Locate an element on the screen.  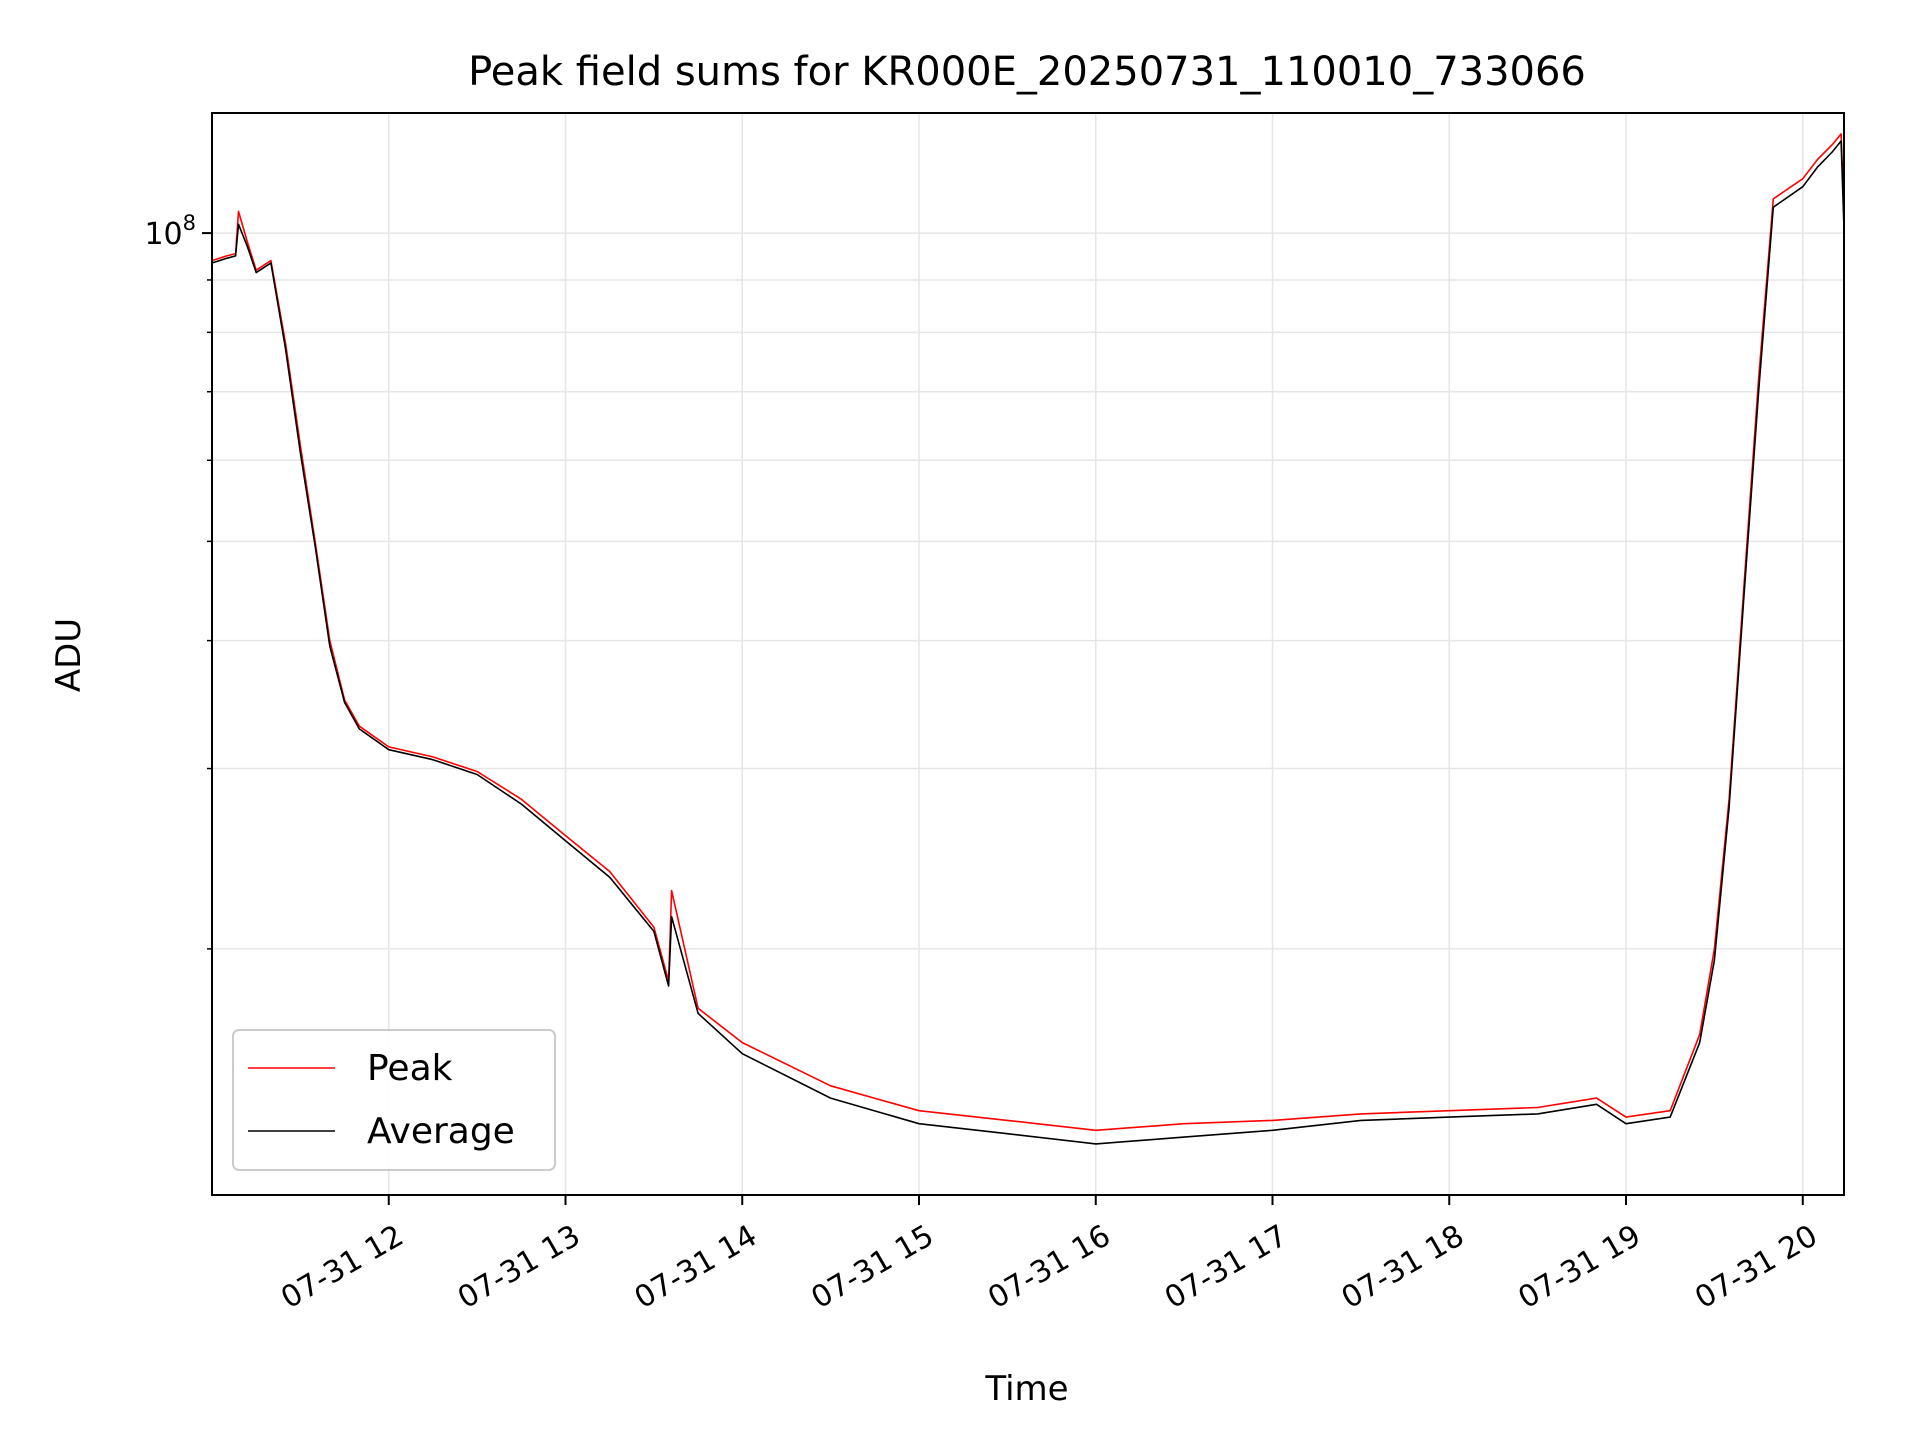
y-tick-label: 108 is located at coordinates (170, 231).